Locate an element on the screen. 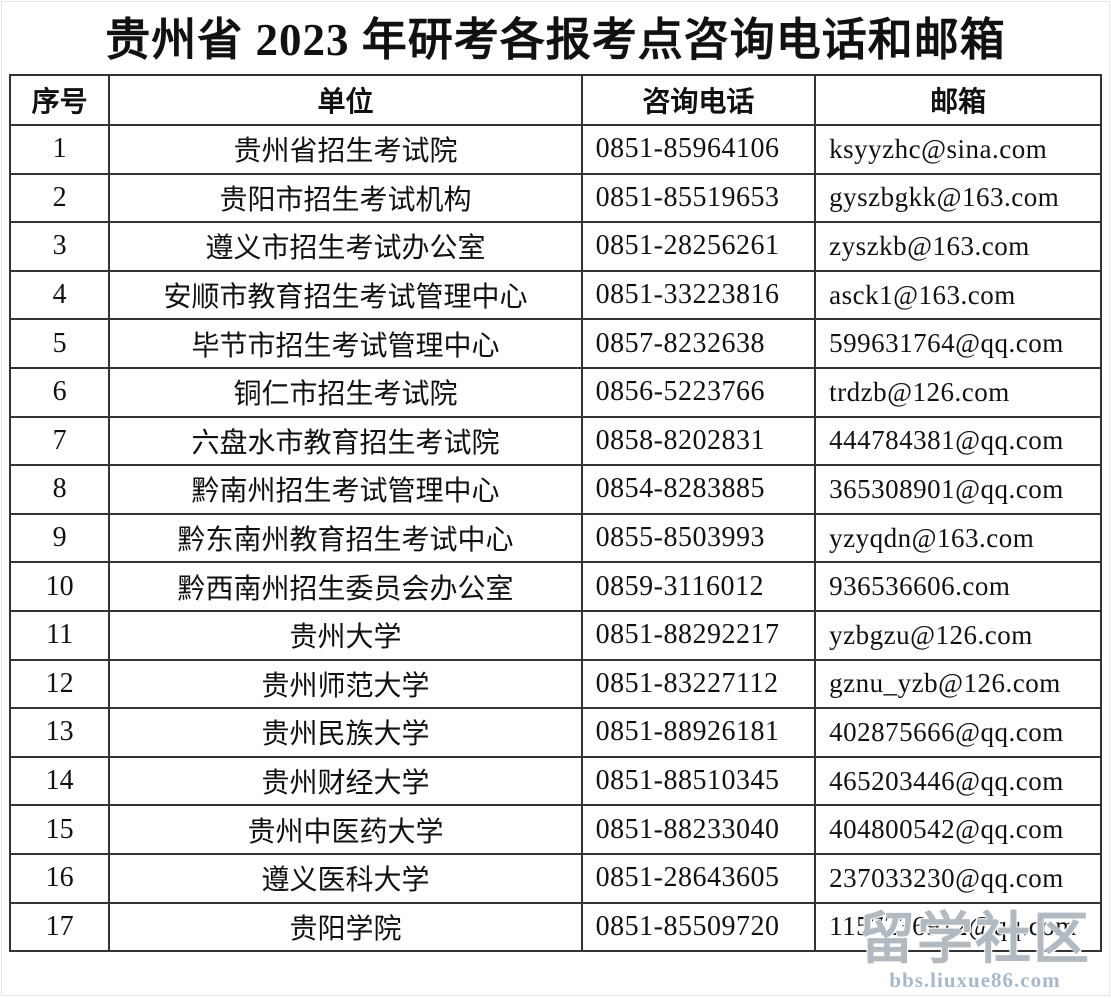  cell-email: 936536606.com is located at coordinates (958, 586).